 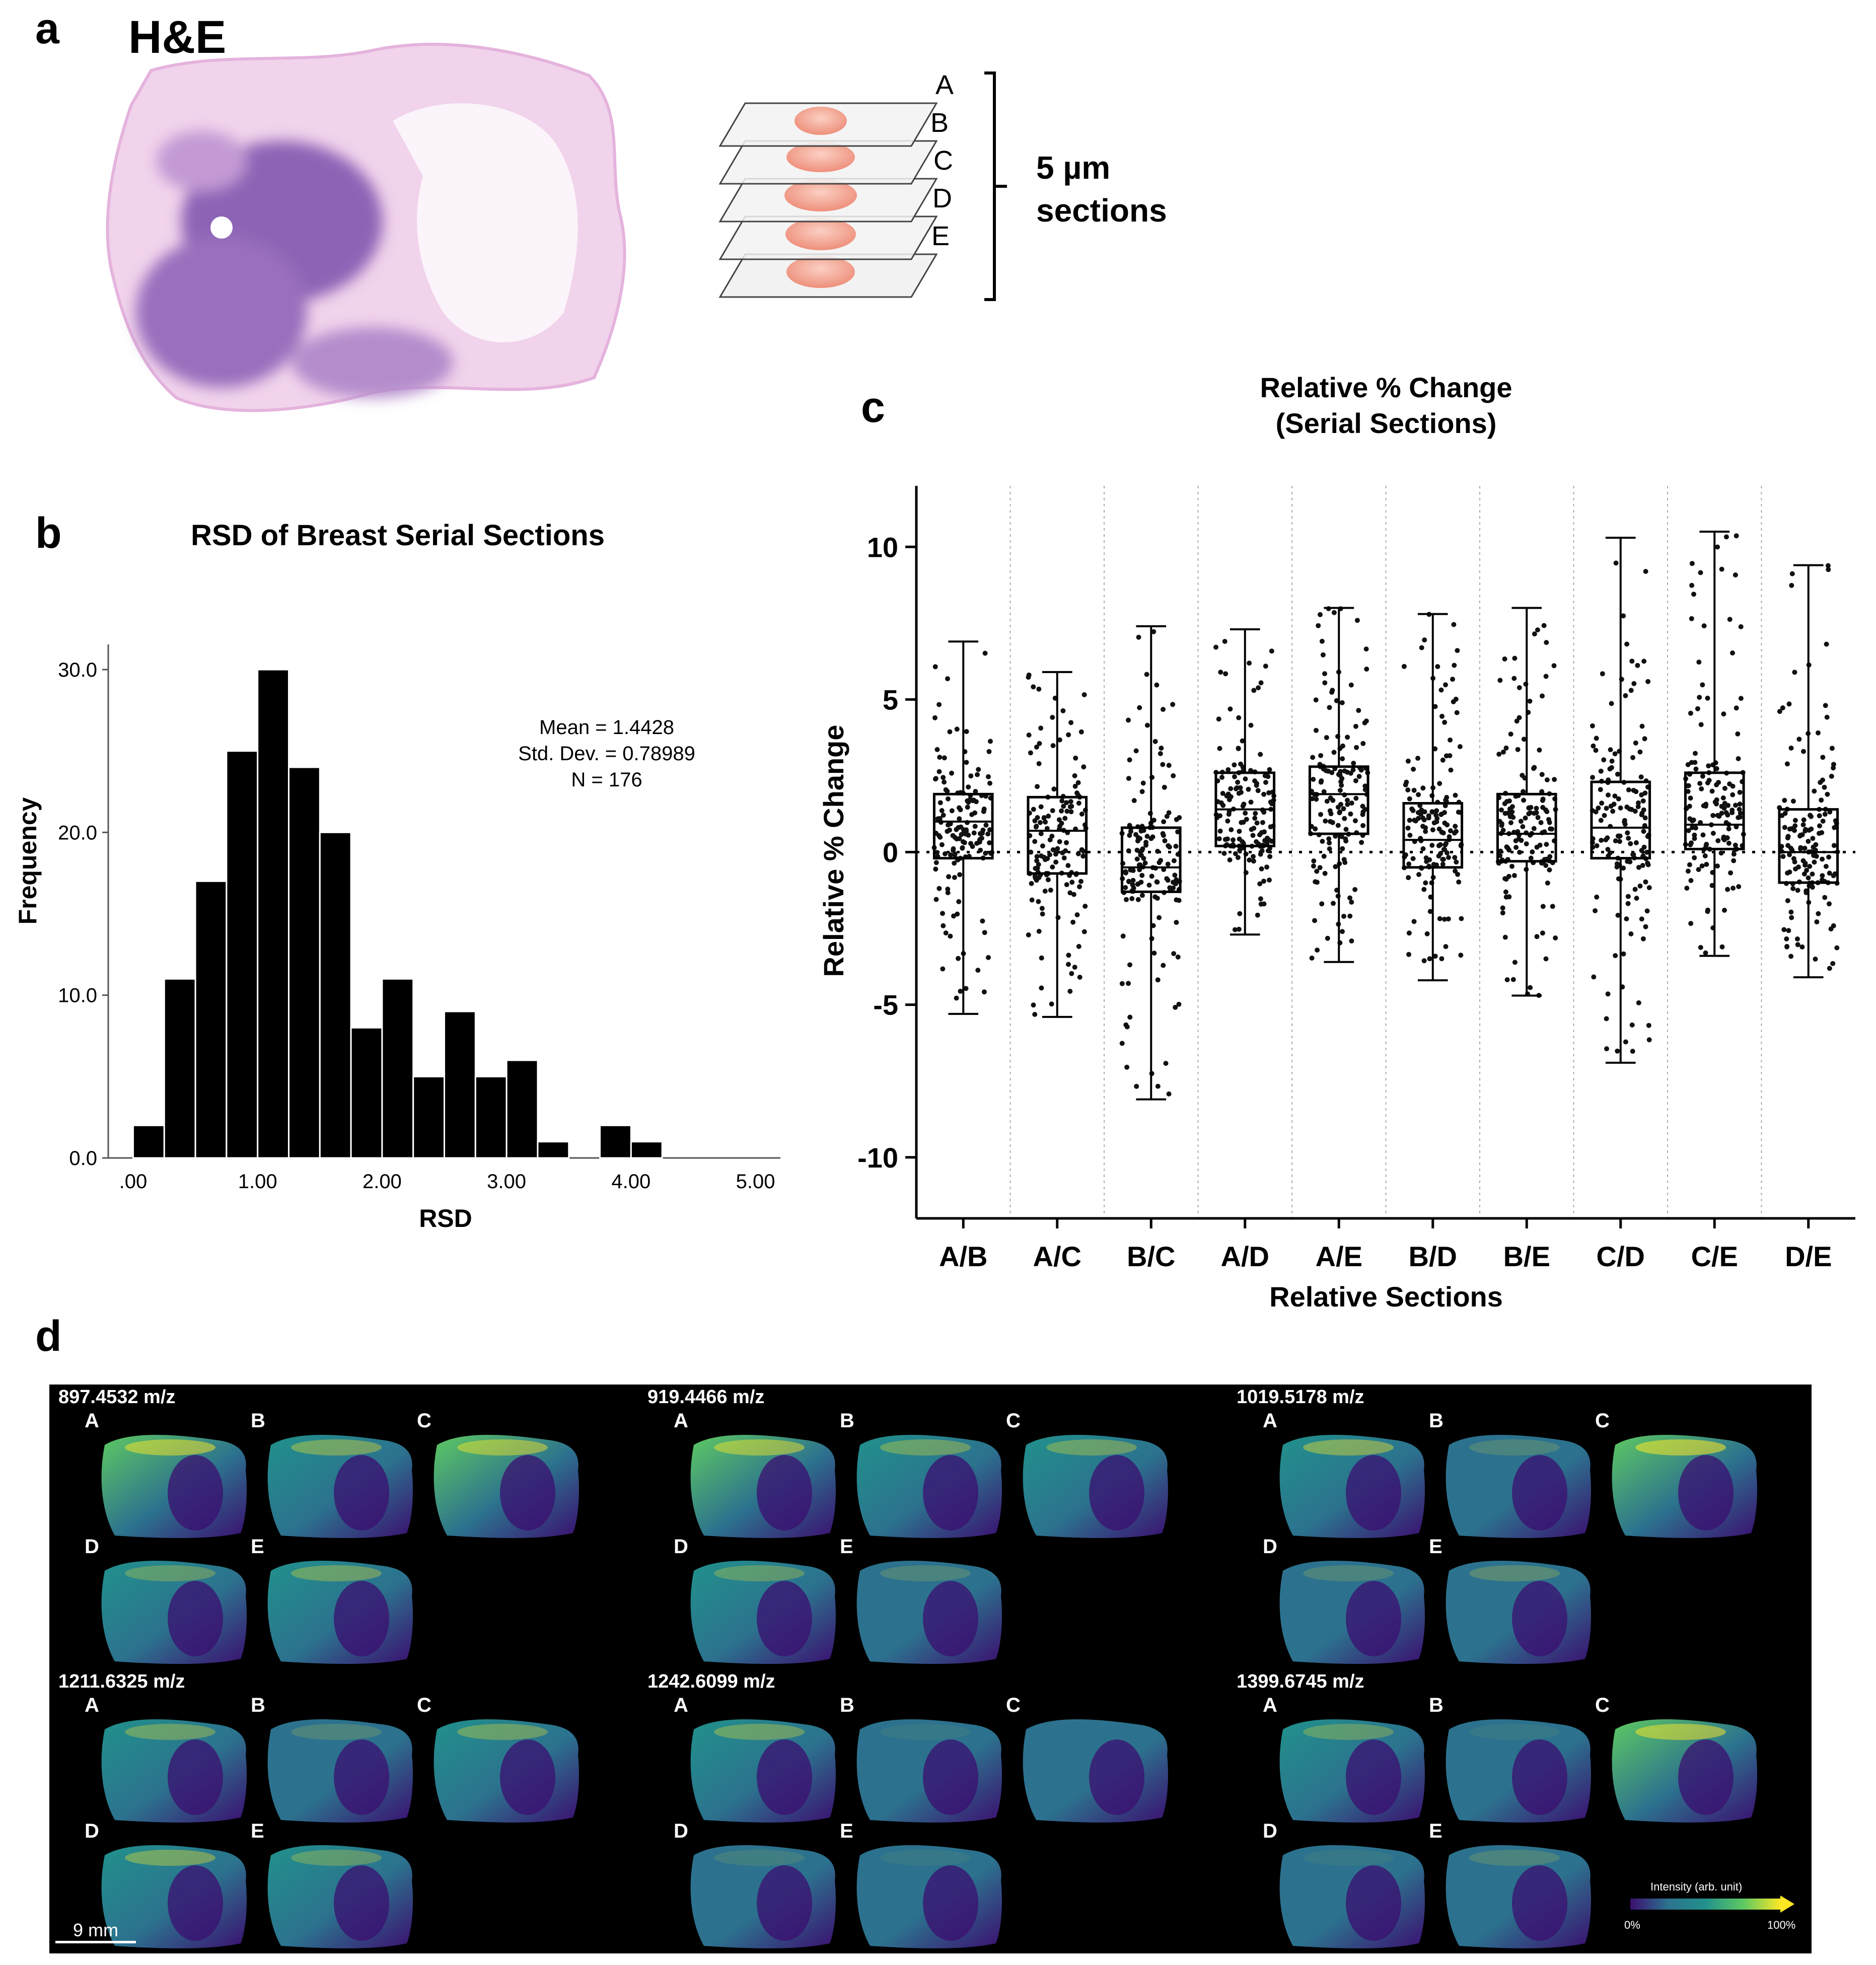 I want to click on section-label-b: B, so click(x=939, y=123).